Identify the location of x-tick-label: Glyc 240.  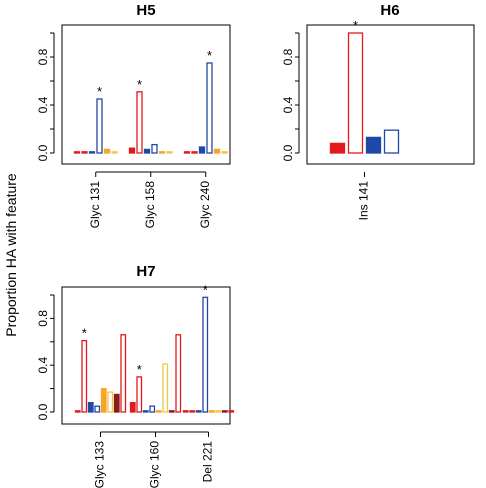
(205, 205).